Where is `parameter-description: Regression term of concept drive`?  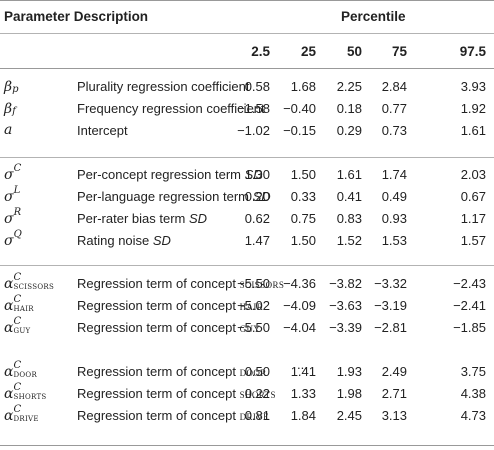 parameter-description: Regression term of concept drive is located at coordinates (173, 416).